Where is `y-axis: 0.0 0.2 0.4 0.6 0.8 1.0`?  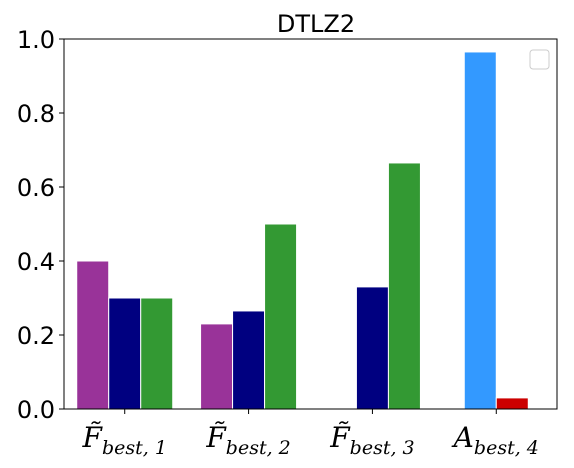
y-axis: 0.0 0.2 0.4 0.6 0.8 1.0 is located at coordinates (40, 225).